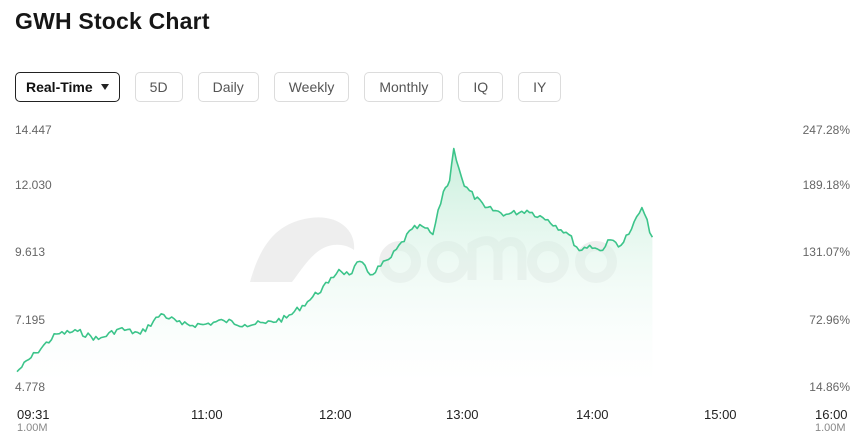 The height and width of the screenshot is (434, 858). I want to click on y-tick-right: 189.18%, so click(826, 185).